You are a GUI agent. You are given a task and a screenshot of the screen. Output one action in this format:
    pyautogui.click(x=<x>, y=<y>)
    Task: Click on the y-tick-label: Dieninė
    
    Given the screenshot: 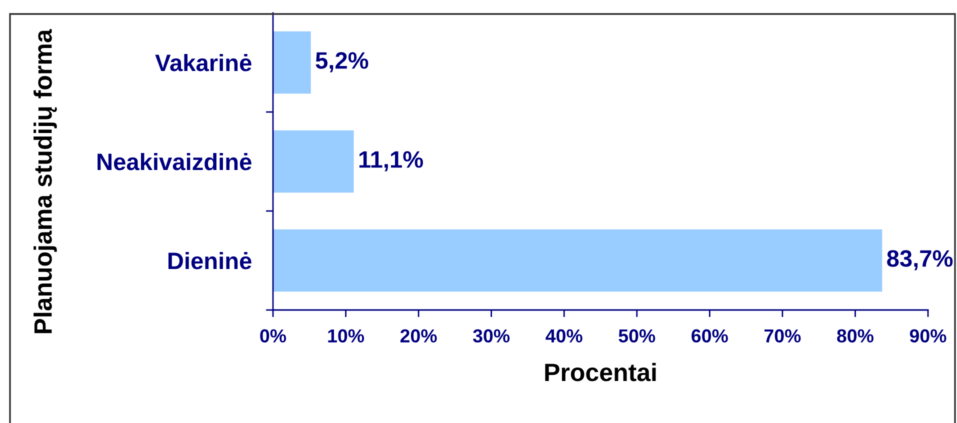 What is the action you would take?
    pyautogui.click(x=210, y=261)
    